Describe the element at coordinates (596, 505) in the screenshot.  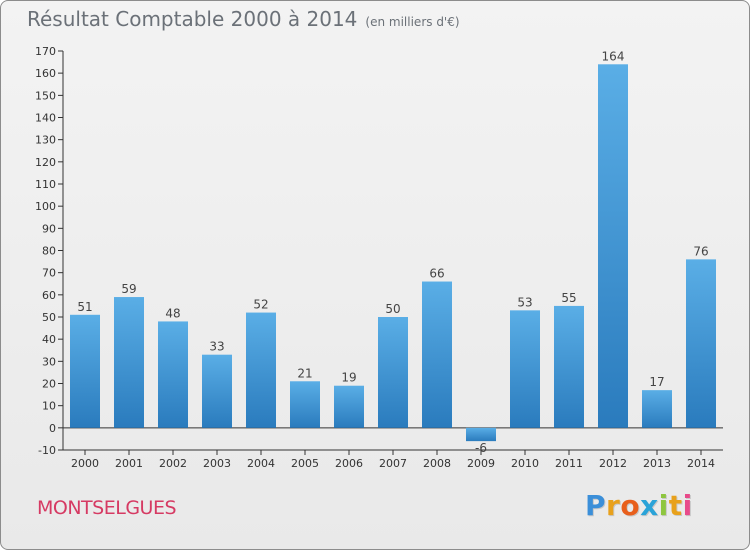
I see `logo-letter: P` at that location.